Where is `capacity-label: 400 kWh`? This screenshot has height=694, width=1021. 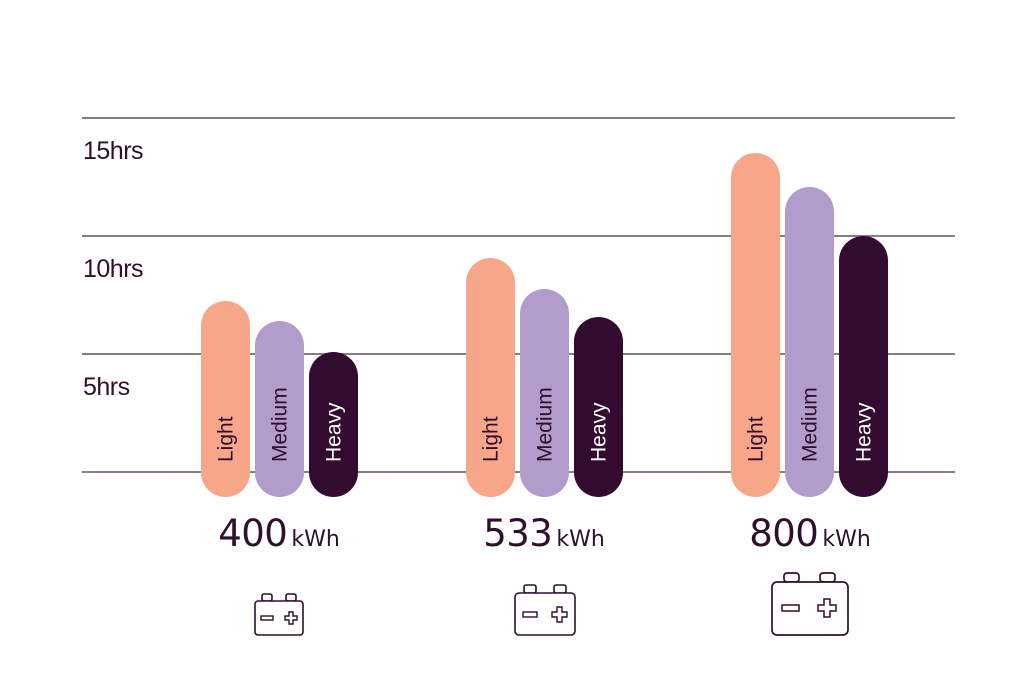 capacity-label: 400 kWh is located at coordinates (279, 533).